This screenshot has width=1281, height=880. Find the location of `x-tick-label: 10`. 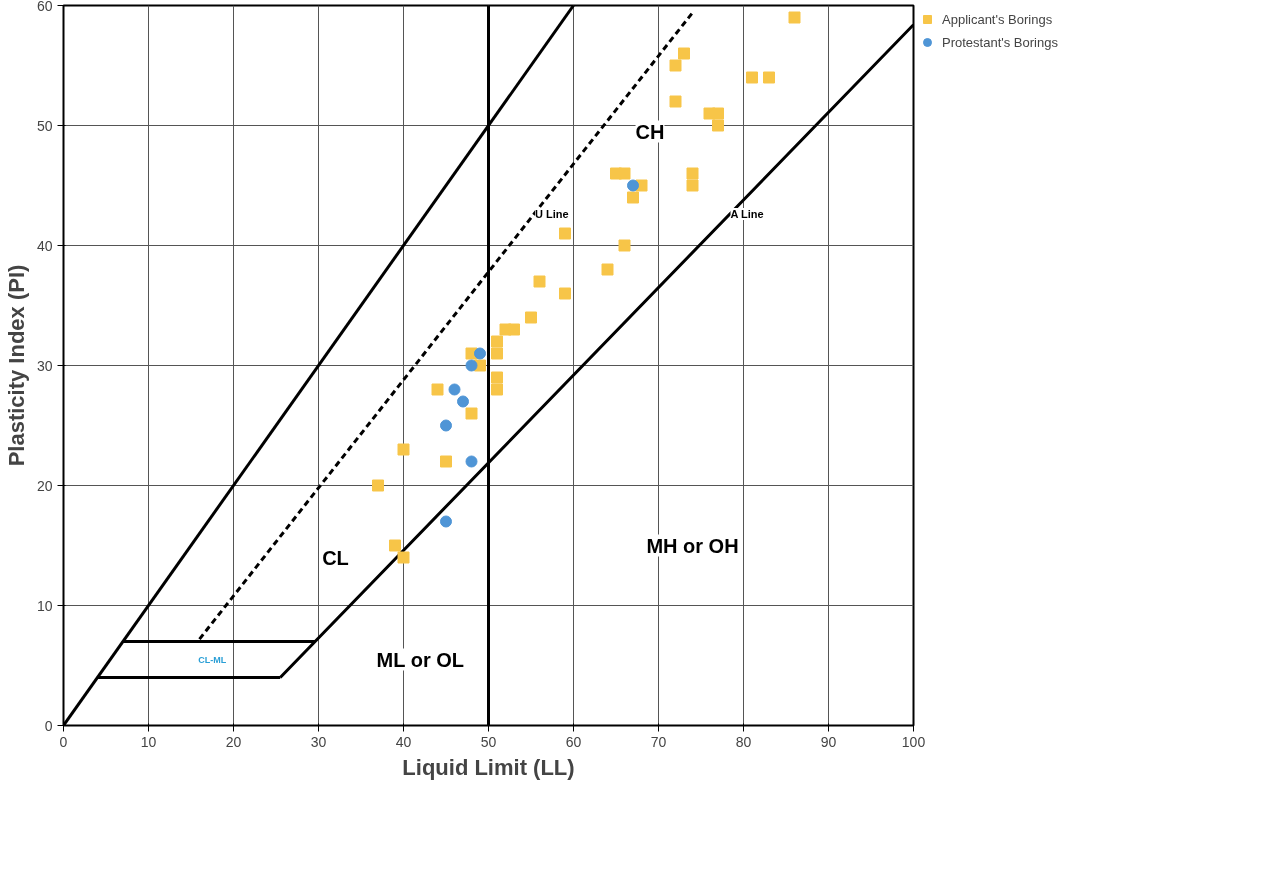

x-tick-label: 10 is located at coordinates (148, 741).